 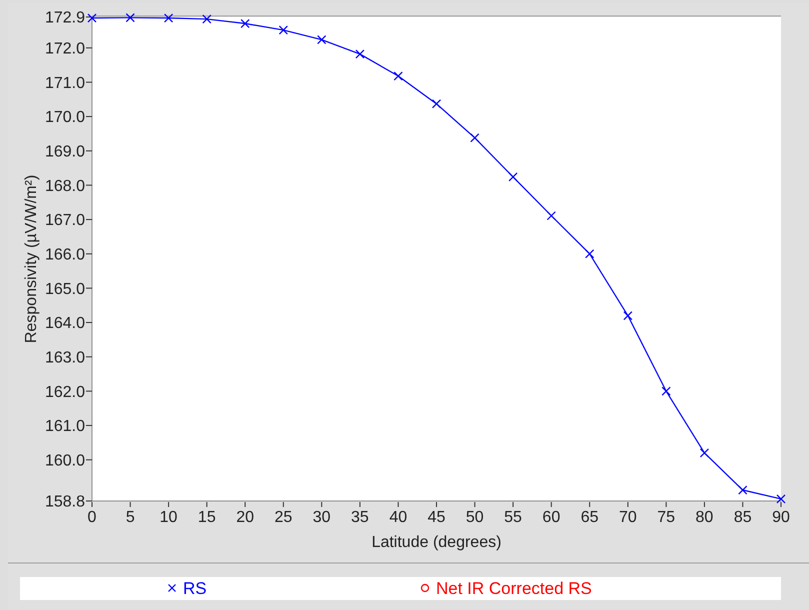 I want to click on y-tick-label: 158.8, so click(x=65, y=502).